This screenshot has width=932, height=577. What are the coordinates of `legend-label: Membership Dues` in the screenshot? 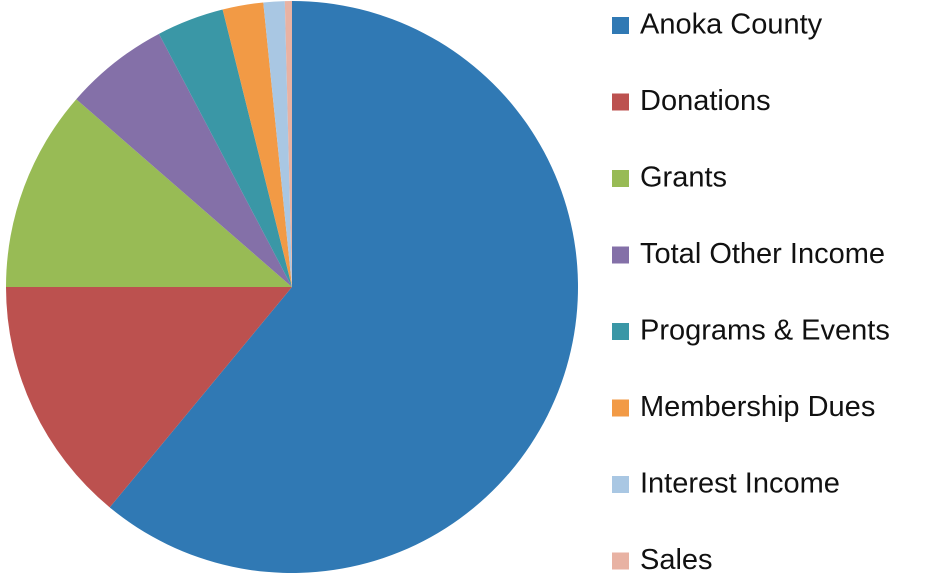 It's located at (757, 407).